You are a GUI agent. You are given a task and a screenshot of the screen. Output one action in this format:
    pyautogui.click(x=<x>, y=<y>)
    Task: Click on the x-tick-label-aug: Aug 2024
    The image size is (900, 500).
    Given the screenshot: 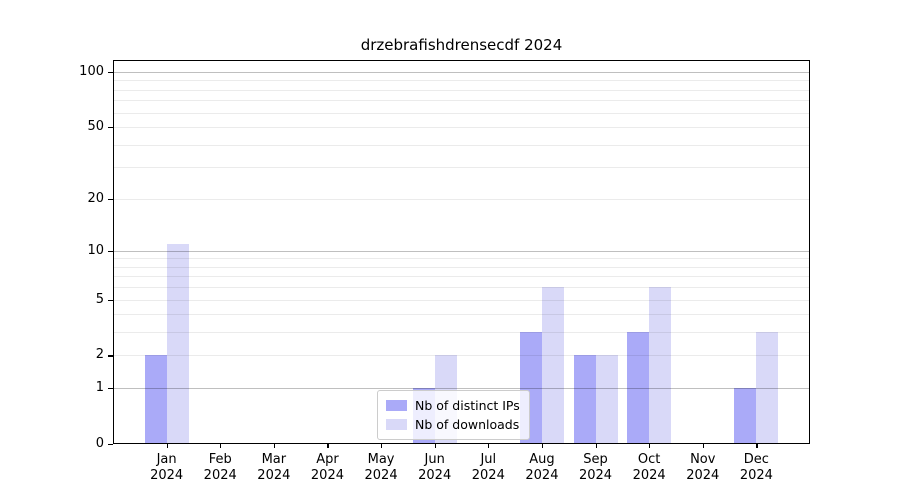 What is the action you would take?
    pyautogui.click(x=542, y=467)
    